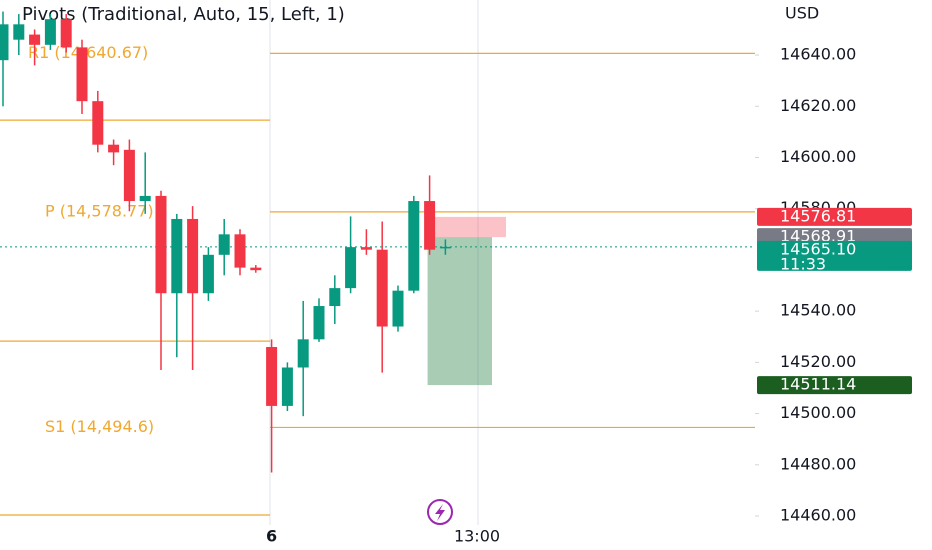 The height and width of the screenshot is (550, 932). What do you see at coordinates (818, 54) in the screenshot?
I see `y-tick-label: 14640.00` at bounding box center [818, 54].